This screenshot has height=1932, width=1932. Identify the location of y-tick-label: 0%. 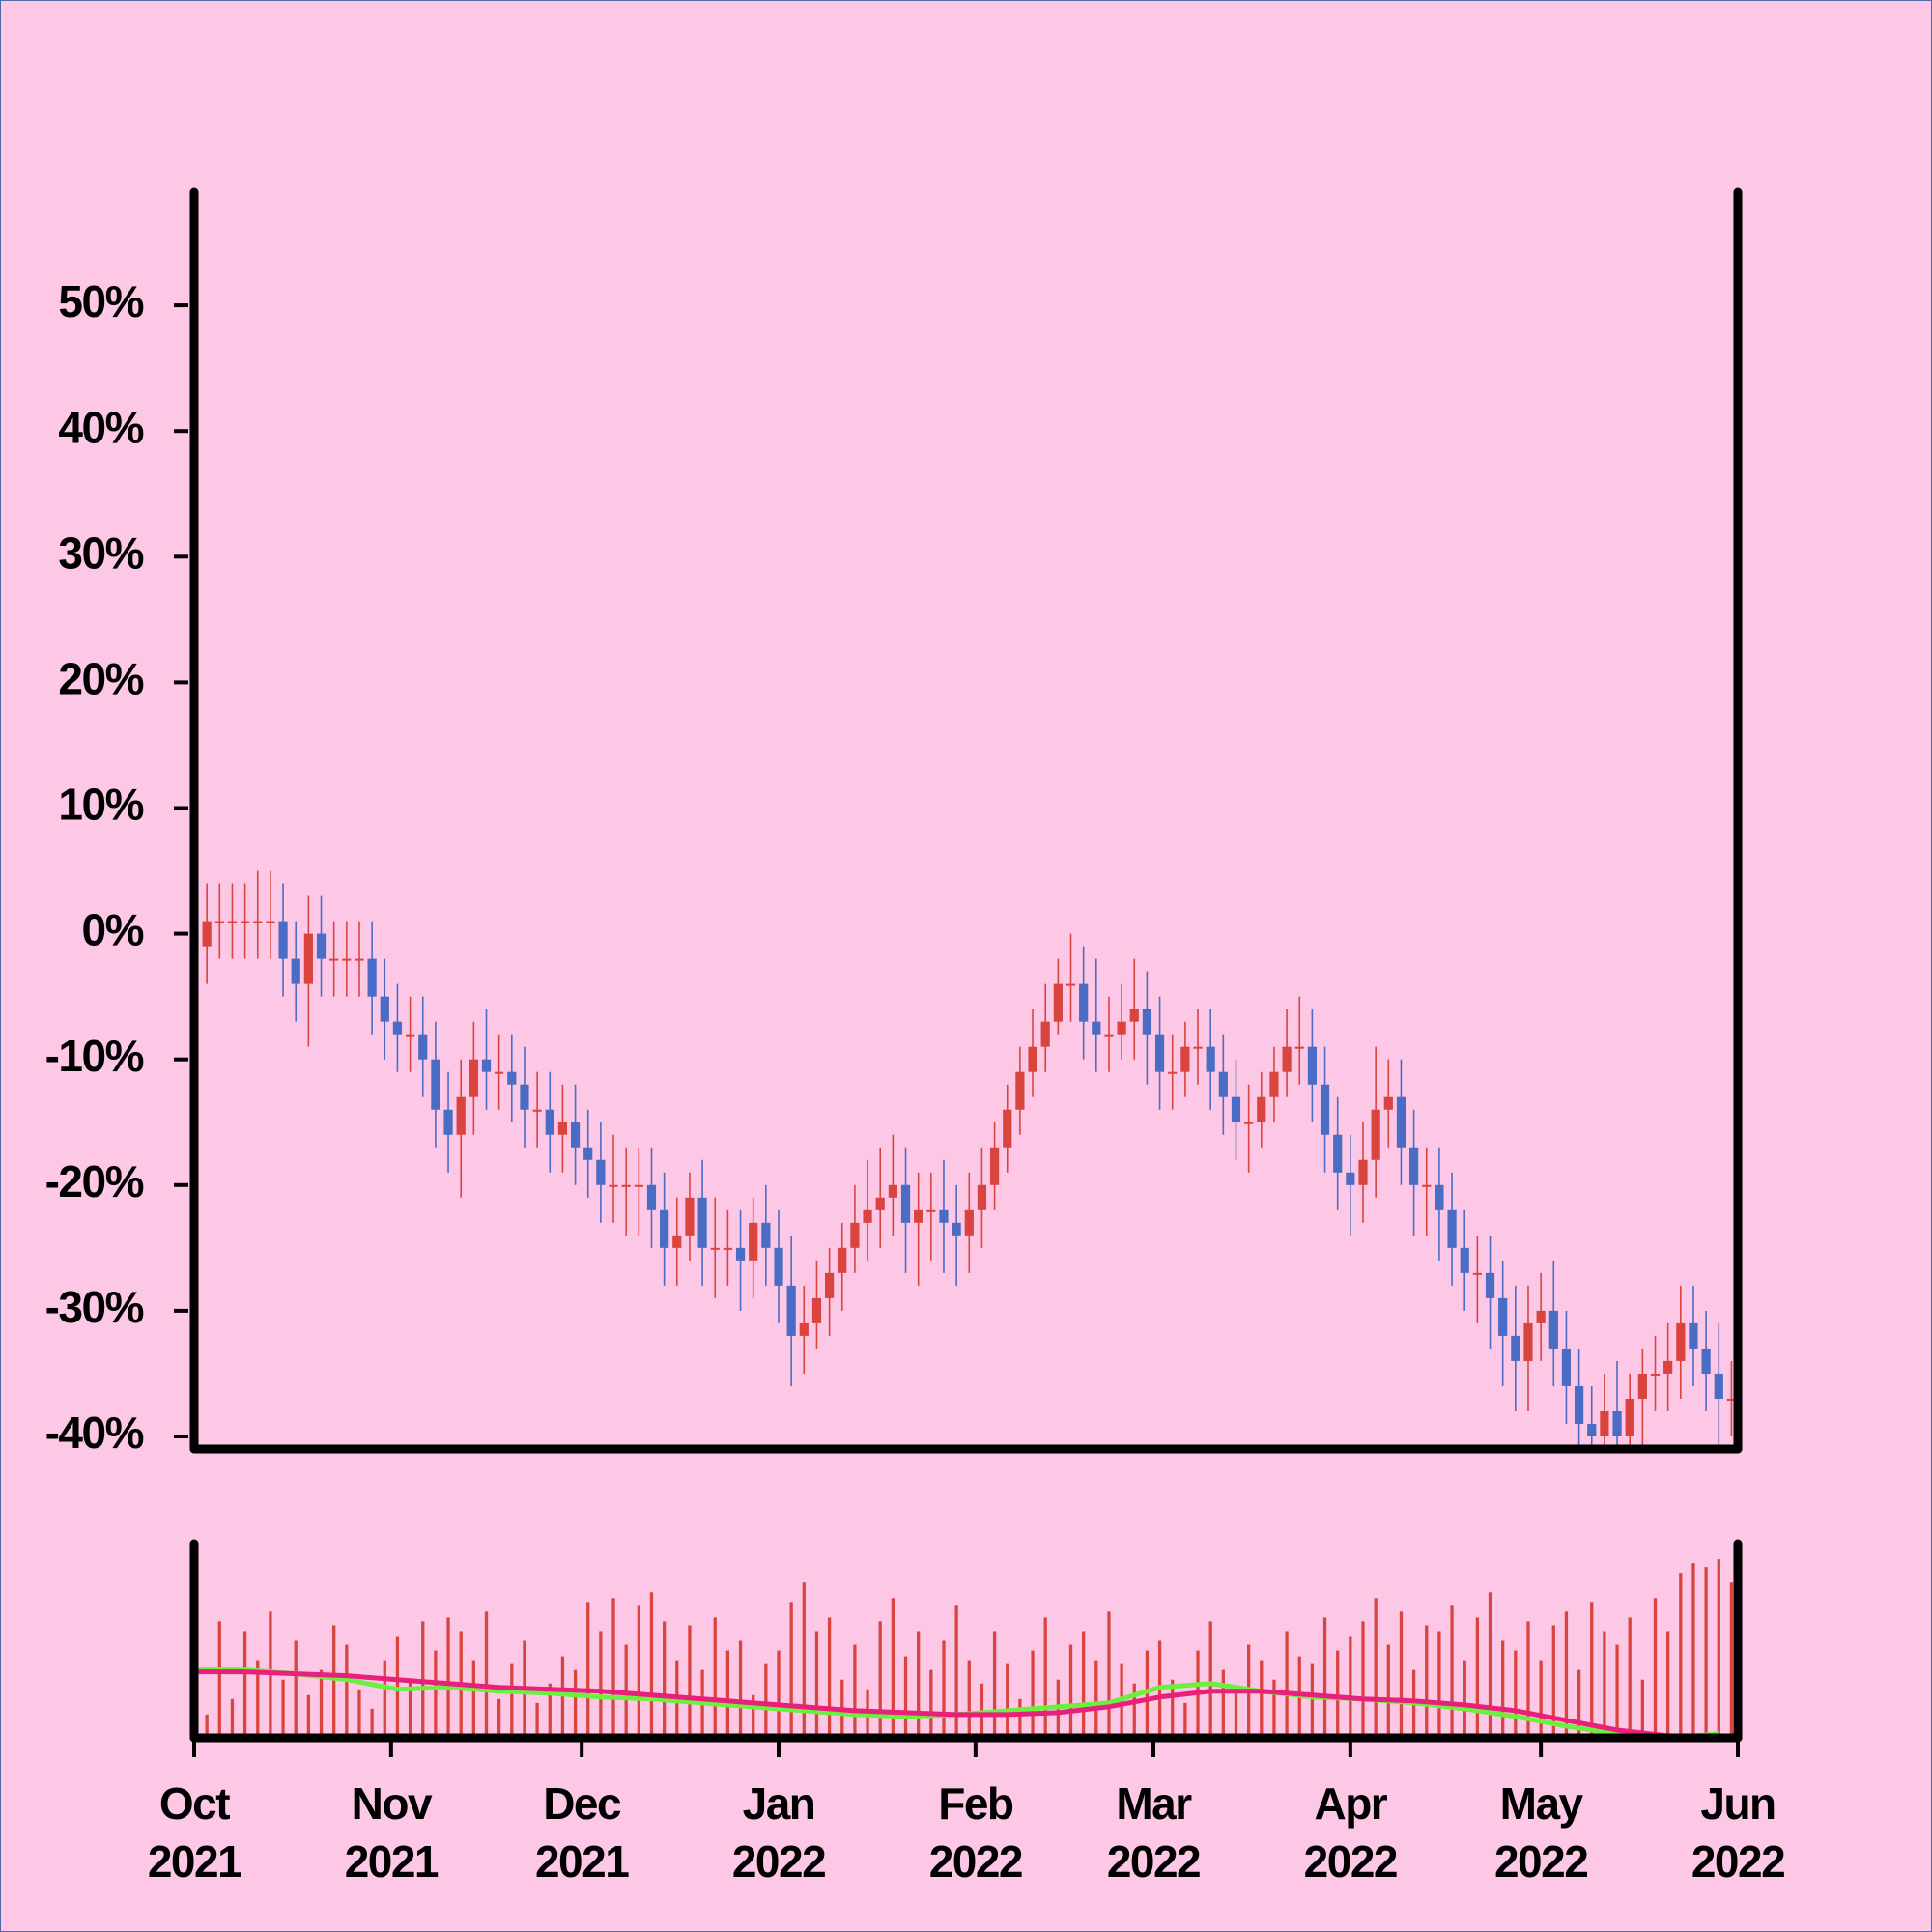
(113, 930).